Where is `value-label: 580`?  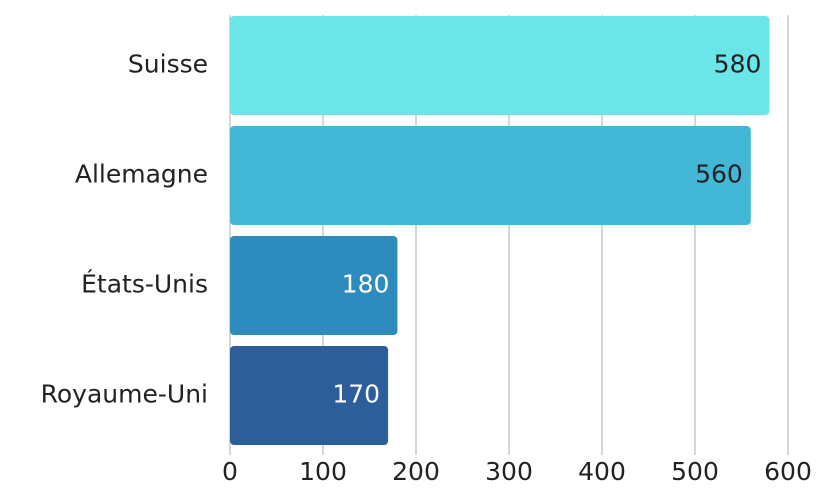 value-label: 580 is located at coordinates (738, 64).